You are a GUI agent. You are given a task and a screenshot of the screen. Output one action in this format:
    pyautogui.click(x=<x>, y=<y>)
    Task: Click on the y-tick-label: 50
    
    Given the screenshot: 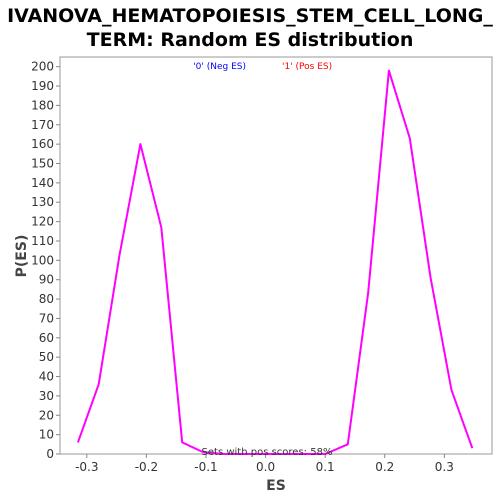 What is the action you would take?
    pyautogui.click(x=46, y=357)
    